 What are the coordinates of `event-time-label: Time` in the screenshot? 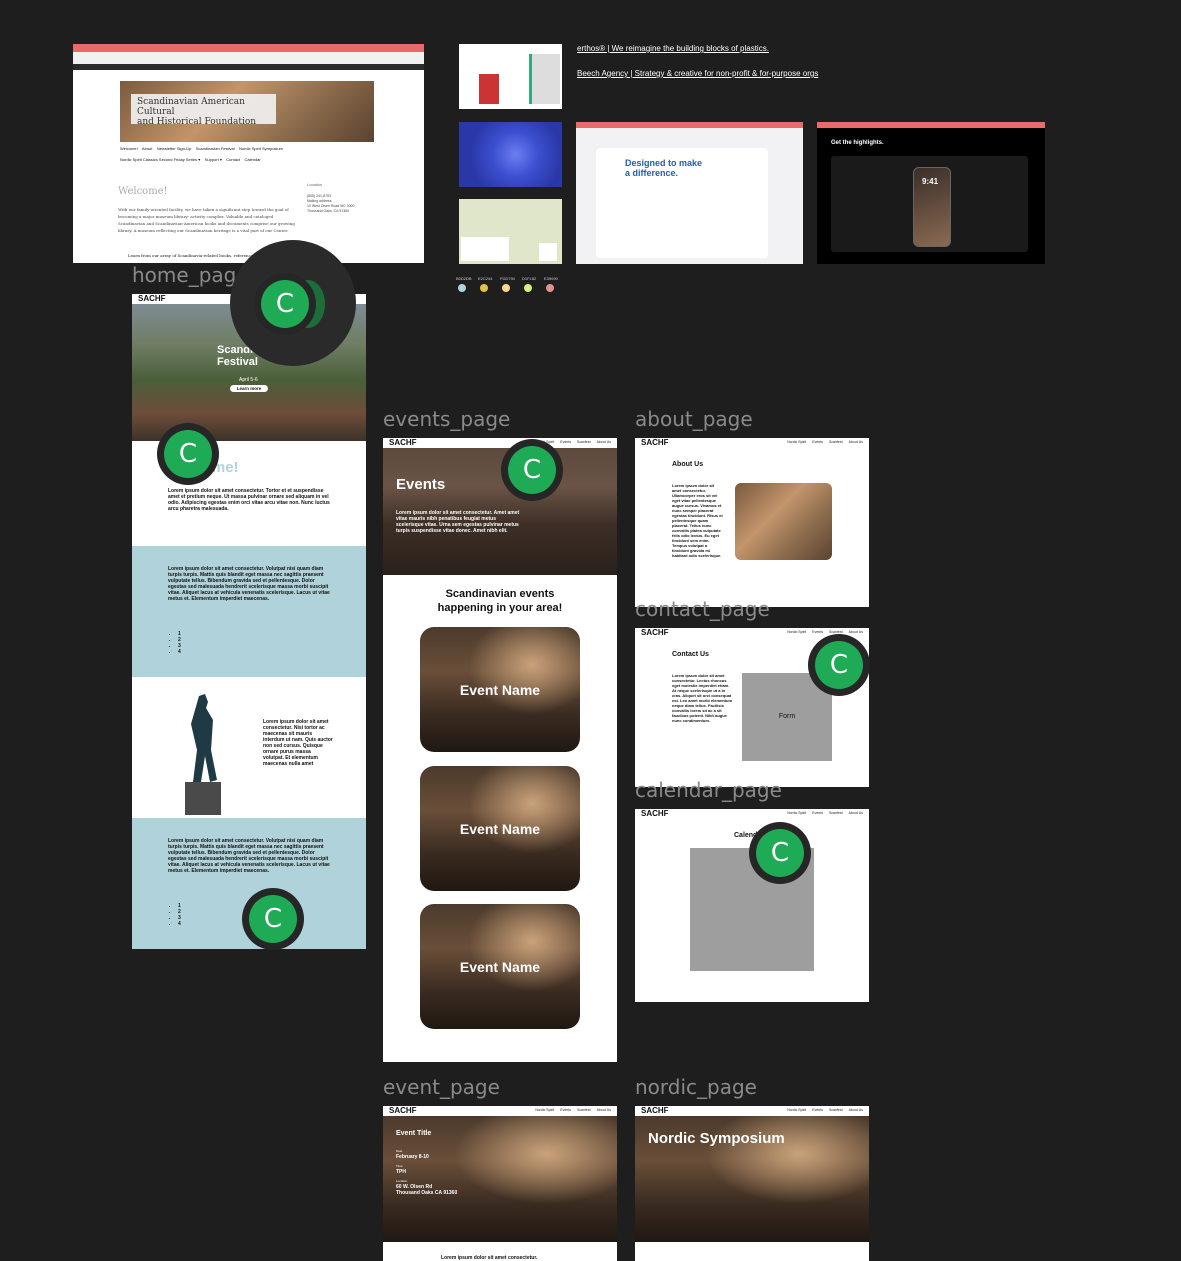 It's located at (399, 1166).